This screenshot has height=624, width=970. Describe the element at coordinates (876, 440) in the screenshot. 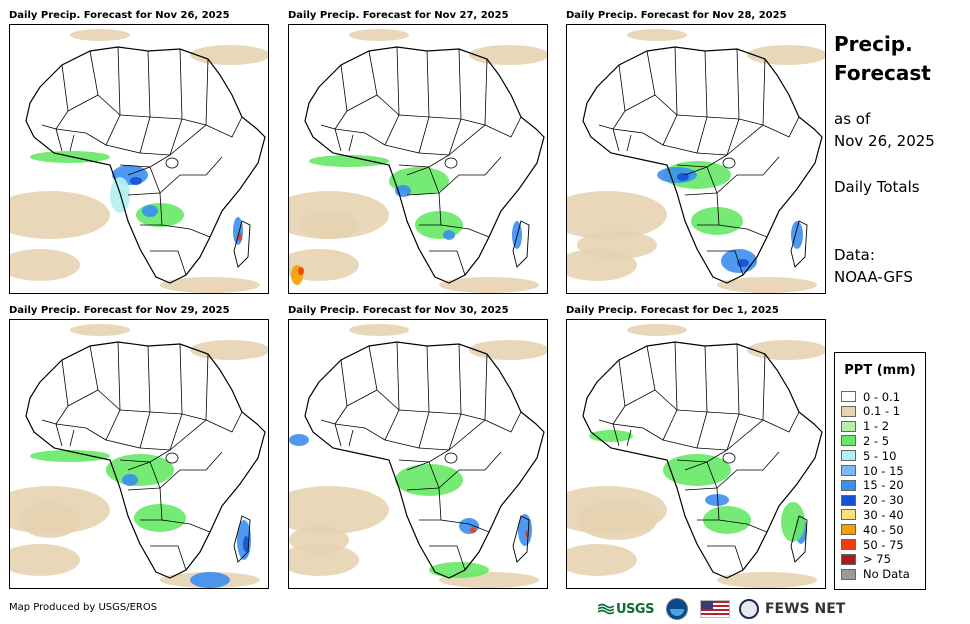

I see `legend-label: 2 - 5` at that location.